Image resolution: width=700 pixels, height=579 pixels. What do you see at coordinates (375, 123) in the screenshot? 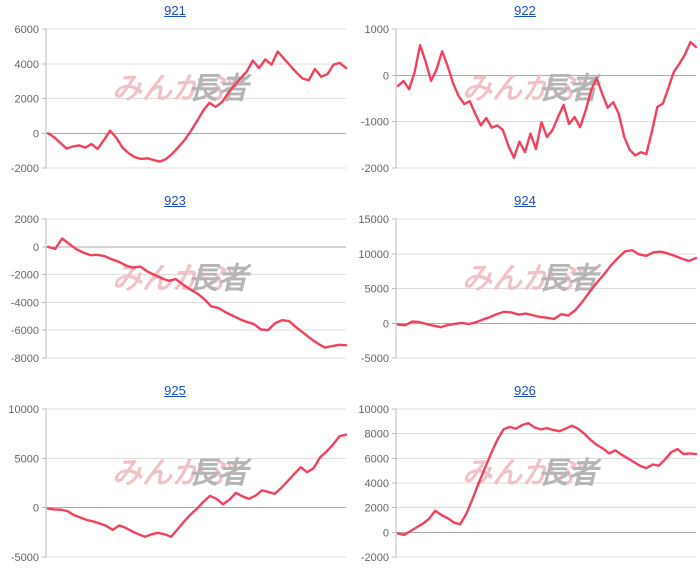
I see `y-axis-tick-label: -1000` at bounding box center [375, 123].